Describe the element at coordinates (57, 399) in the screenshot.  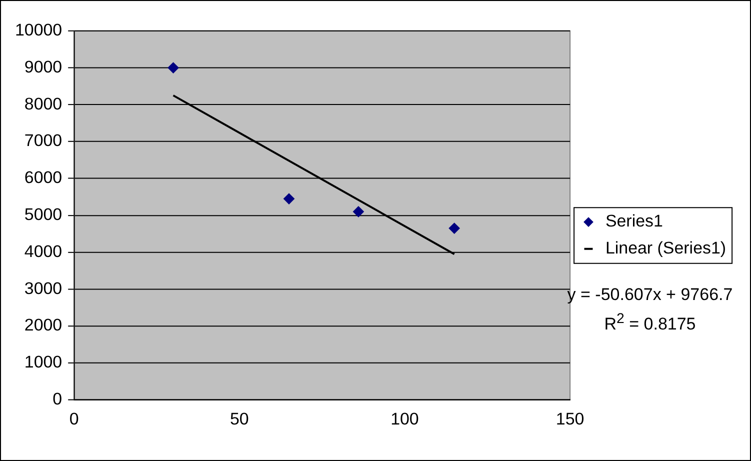
I see `y-tick-label: 0` at that location.